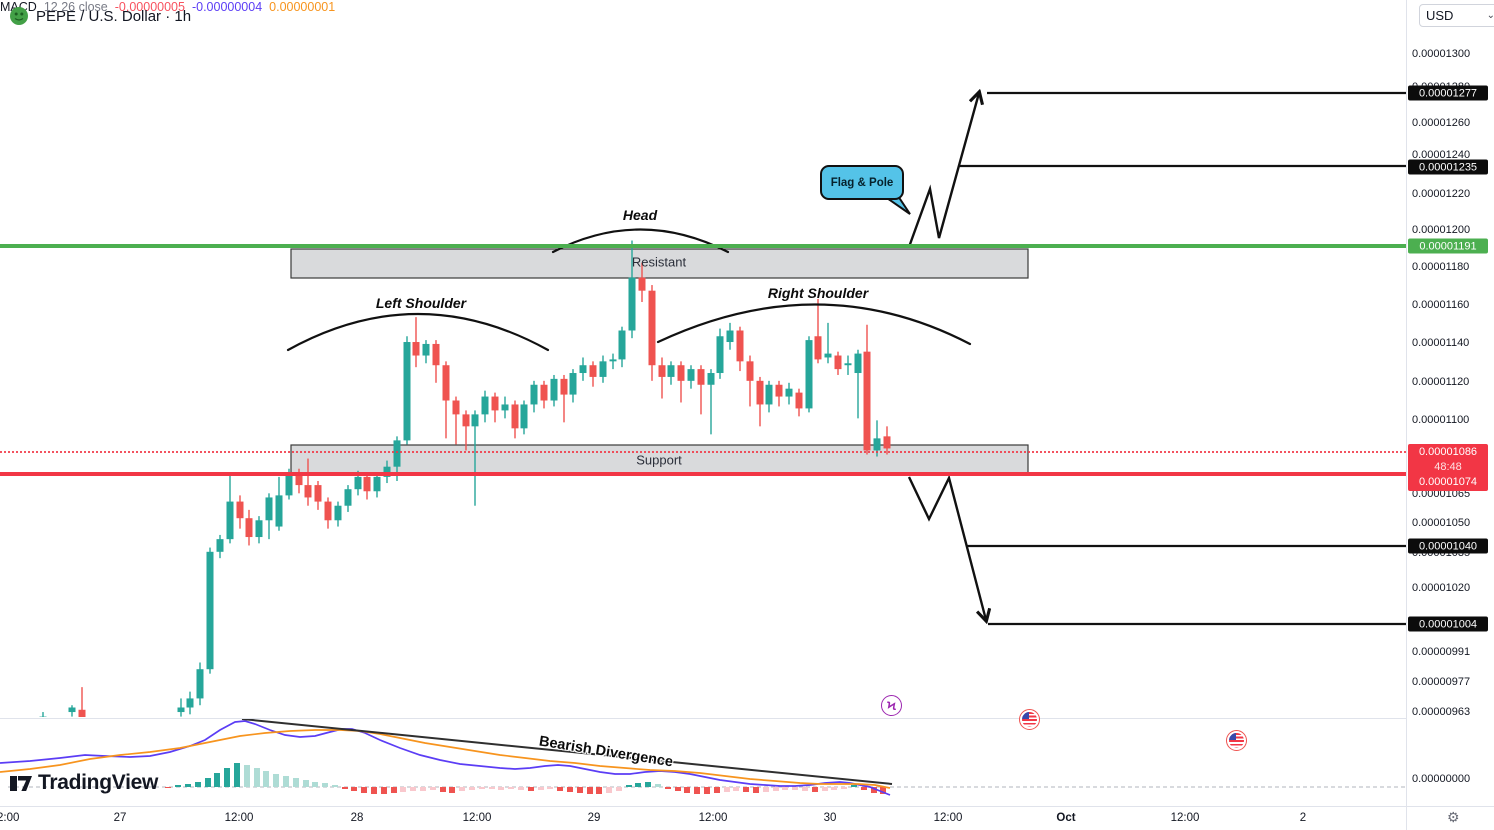 The height and width of the screenshot is (830, 1494). I want to click on lightning-event-icon: Ϟ, so click(891, 705).